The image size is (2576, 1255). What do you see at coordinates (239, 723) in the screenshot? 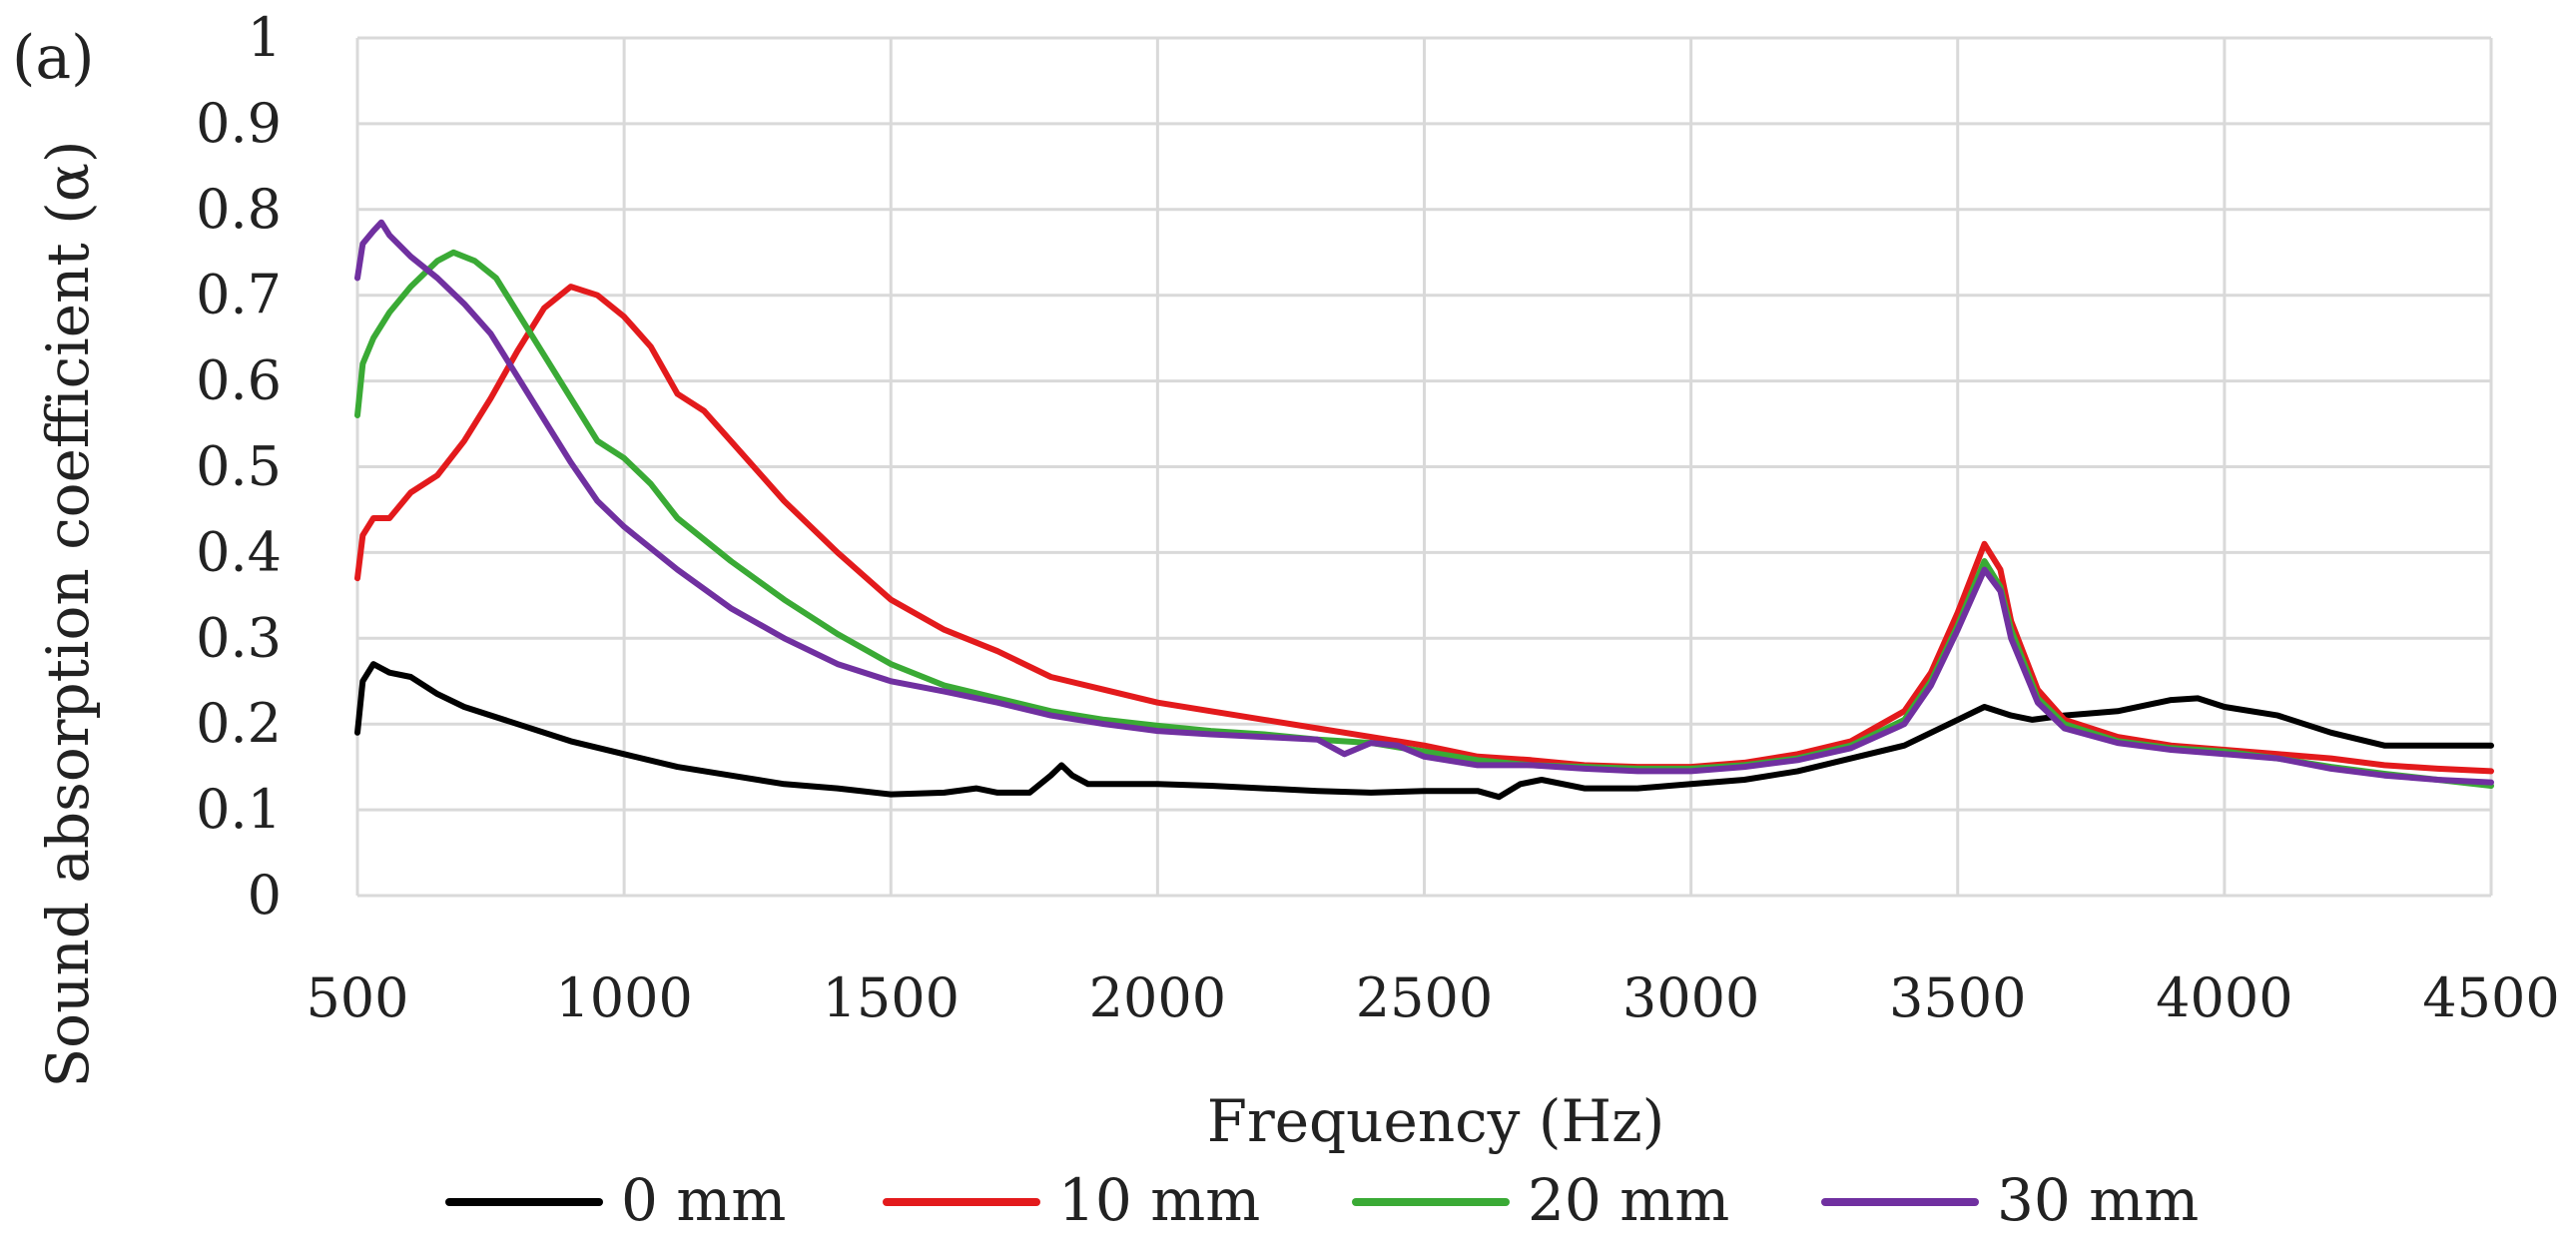
I see `y-tick-label: 0.2` at bounding box center [239, 723].